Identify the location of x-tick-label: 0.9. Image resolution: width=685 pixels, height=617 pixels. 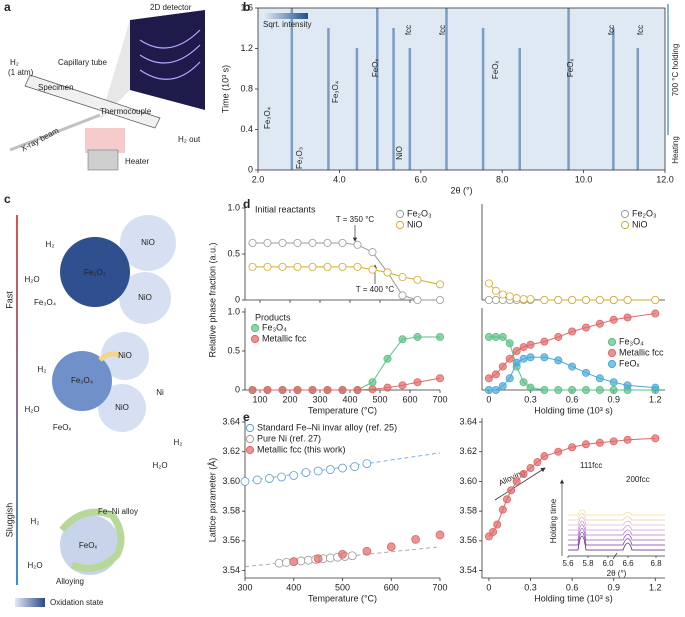
(613, 587).